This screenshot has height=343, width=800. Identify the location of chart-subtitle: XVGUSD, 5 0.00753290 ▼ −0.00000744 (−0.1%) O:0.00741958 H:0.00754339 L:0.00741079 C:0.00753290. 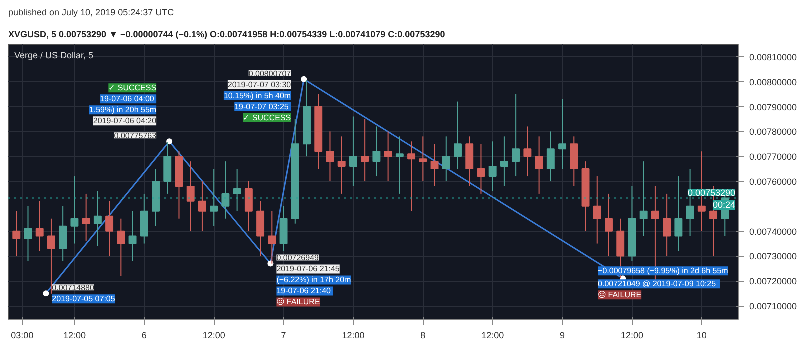
(227, 35).